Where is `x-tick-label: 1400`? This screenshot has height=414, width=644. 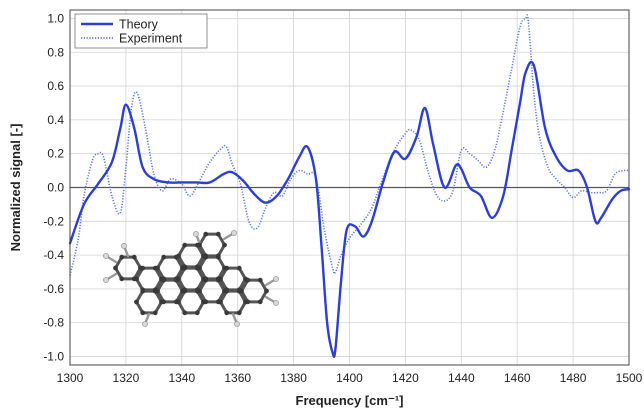 x-tick-label: 1400 is located at coordinates (349, 378).